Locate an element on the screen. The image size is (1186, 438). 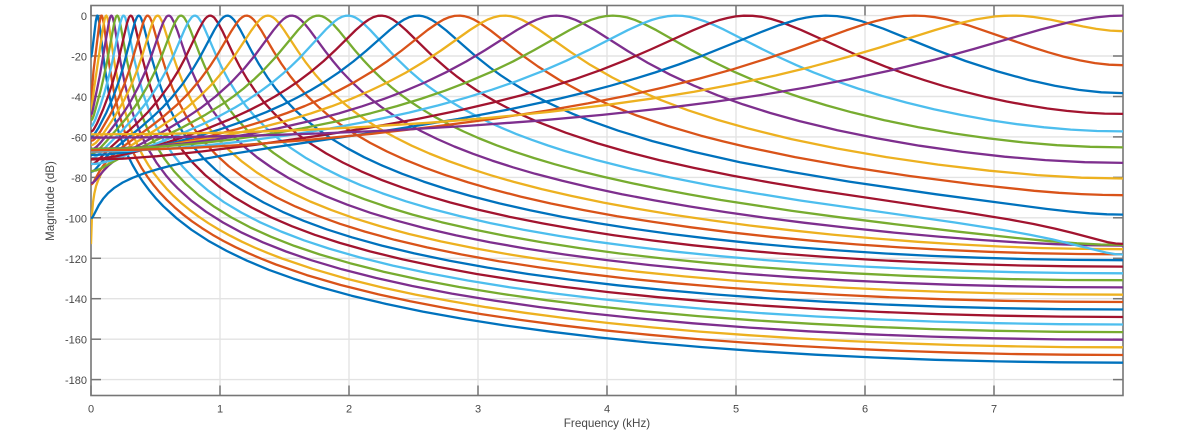
svg-text: 2 is located at coordinates (349, 409).